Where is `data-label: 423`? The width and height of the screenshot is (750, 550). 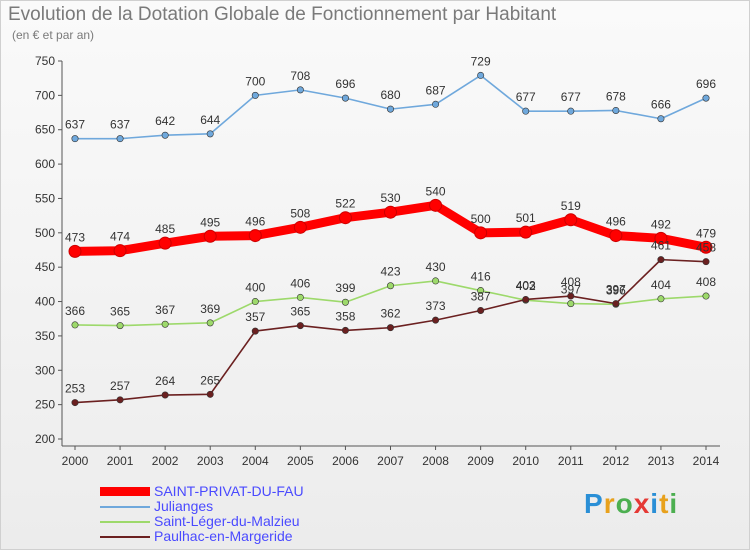
data-label: 423 is located at coordinates (390, 272).